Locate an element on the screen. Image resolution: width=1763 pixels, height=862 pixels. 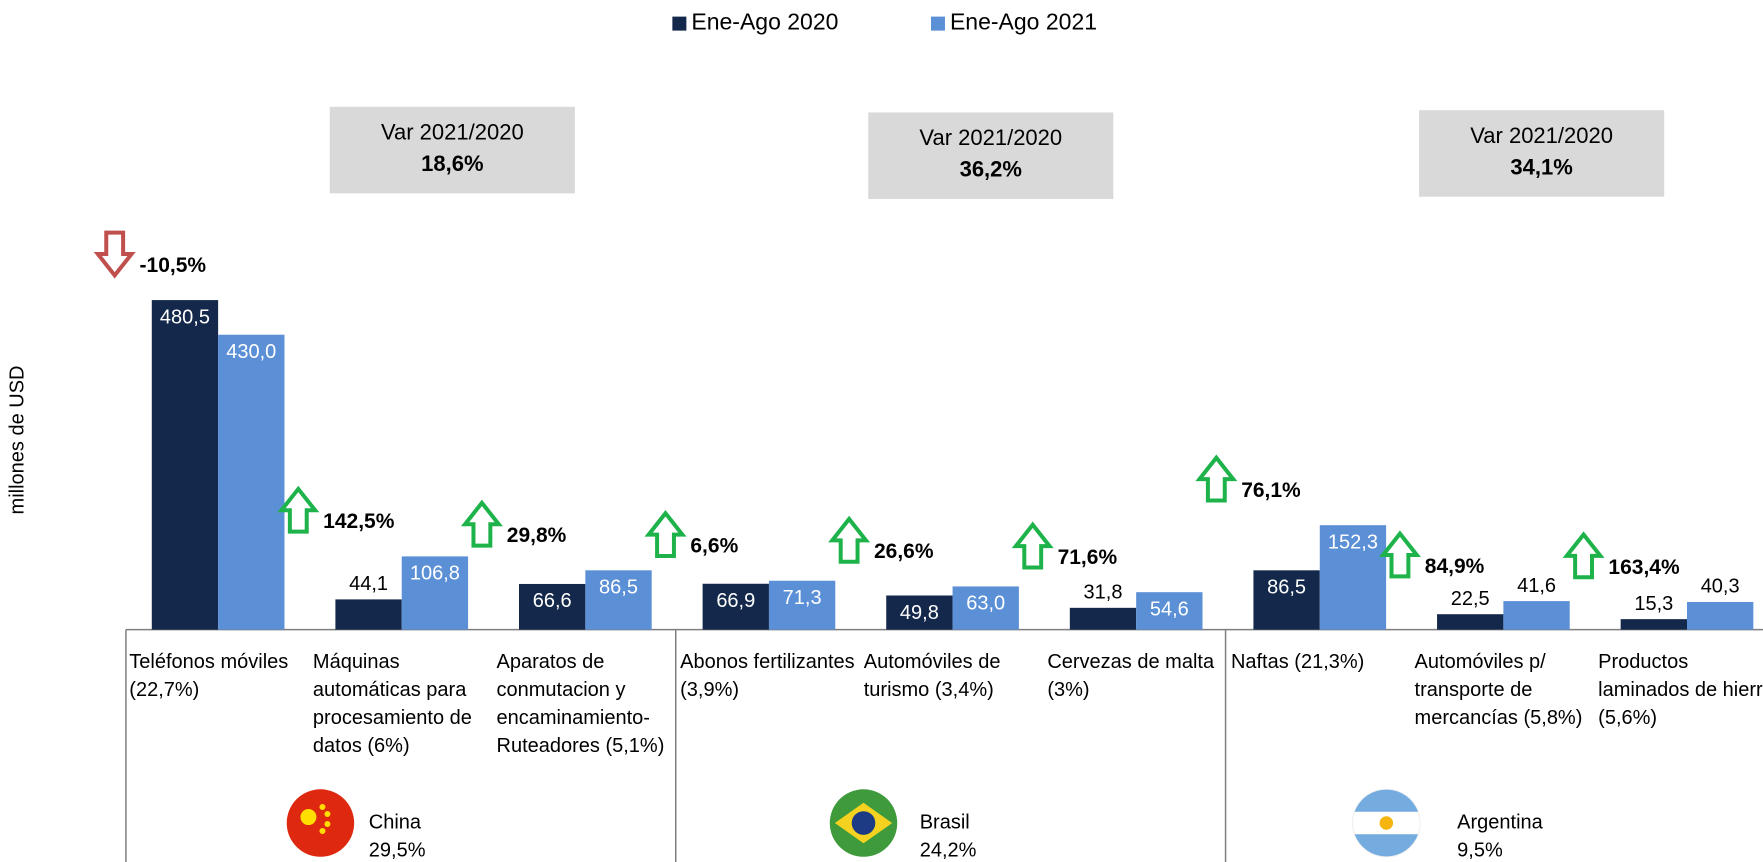
country-share: 29,5% is located at coordinates (397, 850).